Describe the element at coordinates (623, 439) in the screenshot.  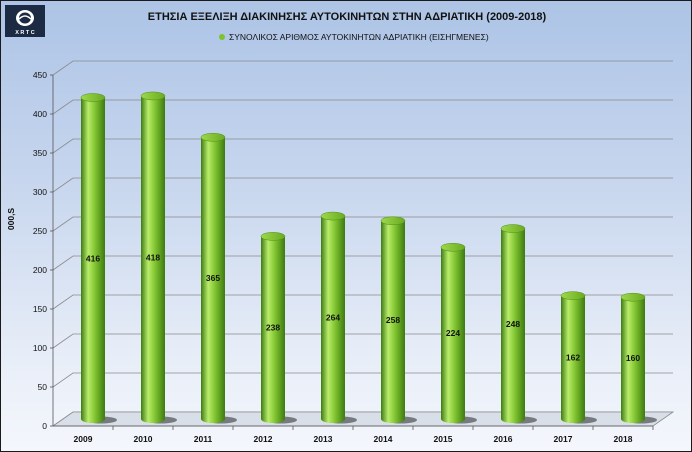
I see `x-tick-label: 2018` at that location.